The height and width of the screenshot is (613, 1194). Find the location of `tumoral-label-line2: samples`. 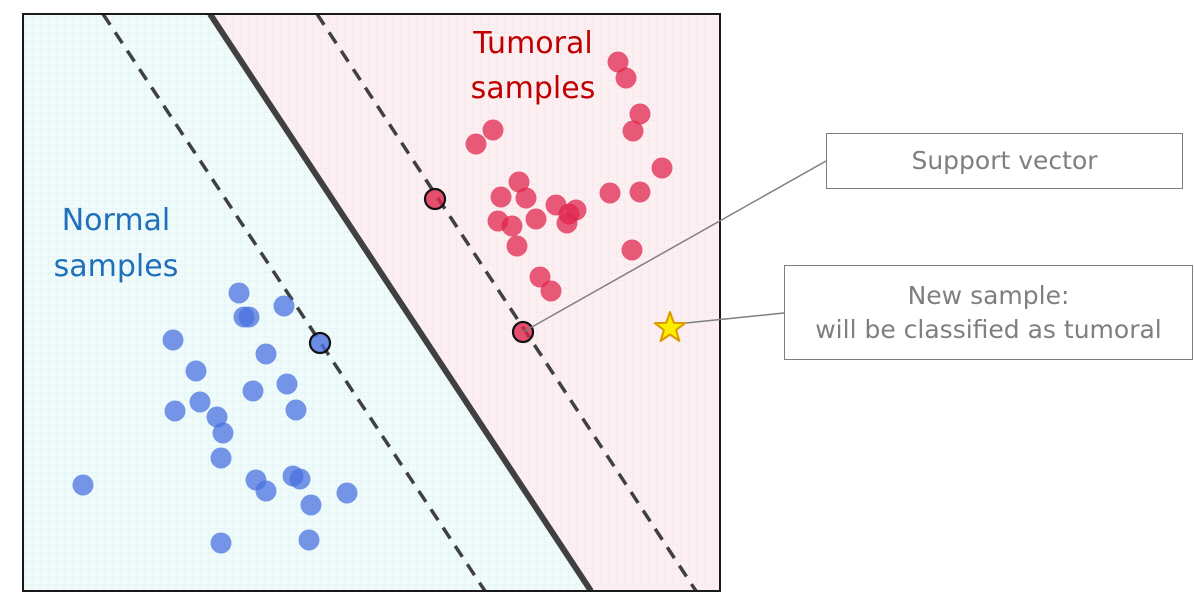

tumoral-label-line2: samples is located at coordinates (533, 88).